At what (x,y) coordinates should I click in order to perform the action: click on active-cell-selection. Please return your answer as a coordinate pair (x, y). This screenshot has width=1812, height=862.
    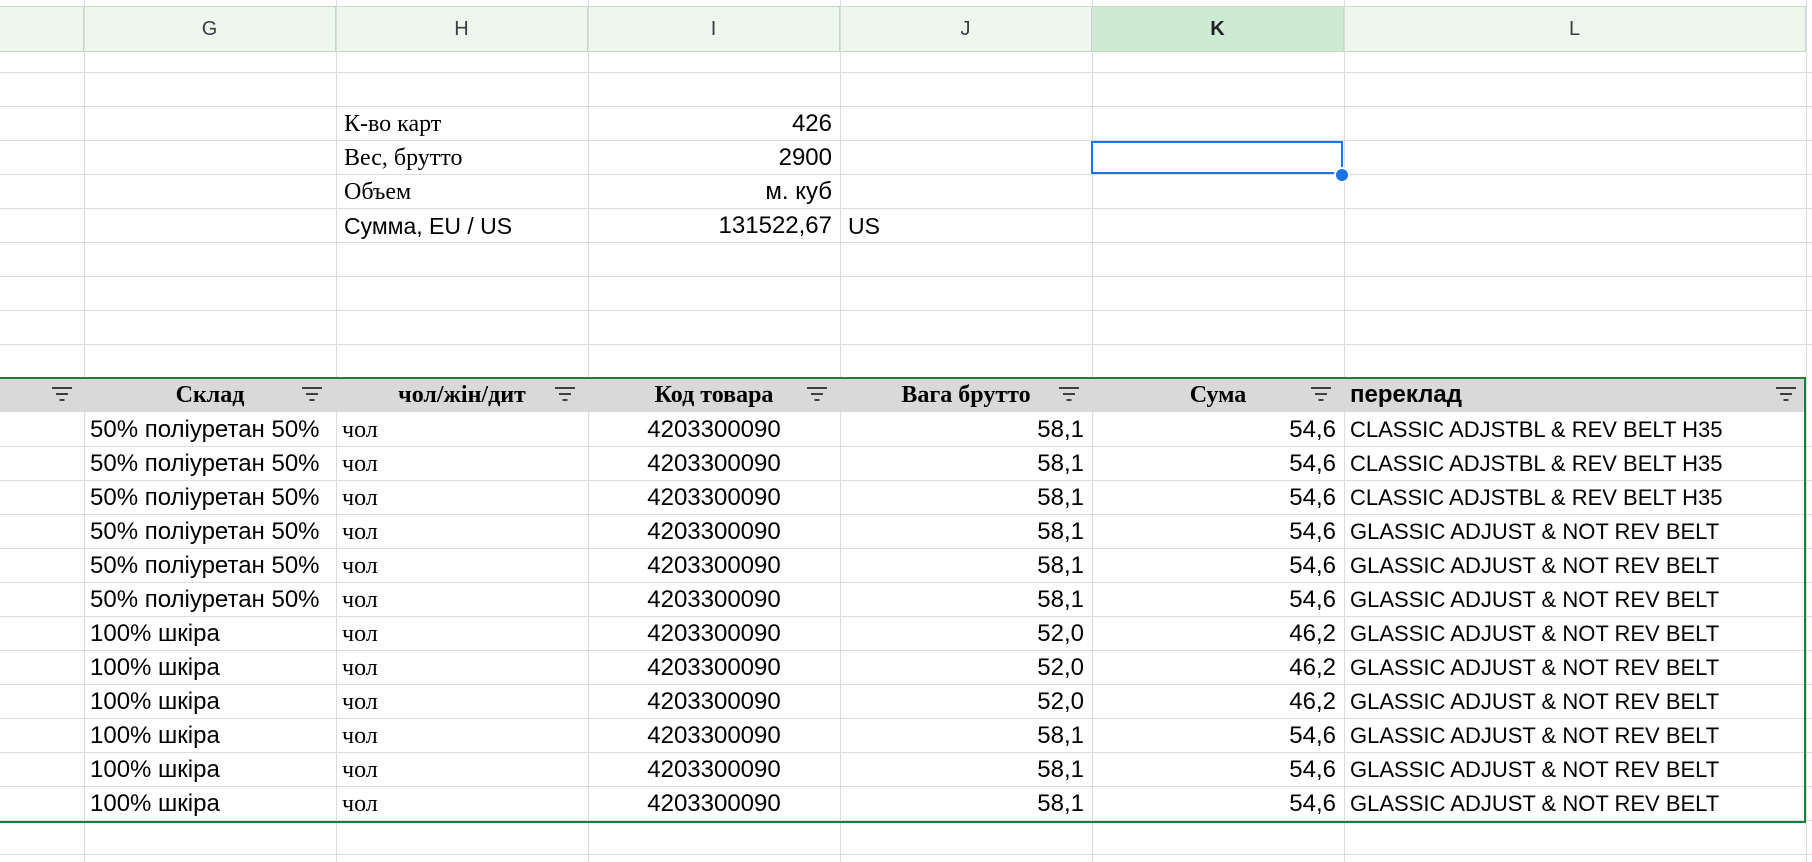
    Looking at the image, I should click on (1217, 157).